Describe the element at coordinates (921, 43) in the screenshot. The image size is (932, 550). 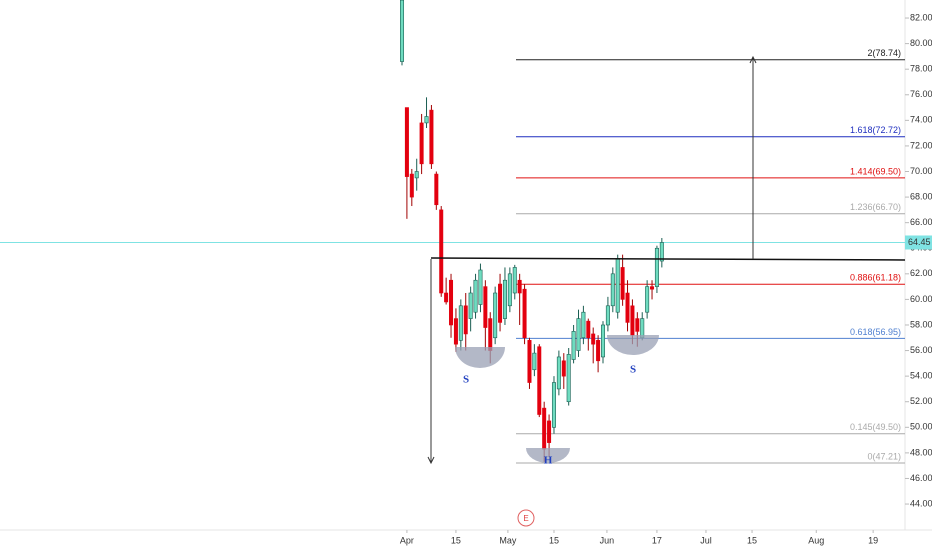
I see `y-tick-label: 80.00` at that location.